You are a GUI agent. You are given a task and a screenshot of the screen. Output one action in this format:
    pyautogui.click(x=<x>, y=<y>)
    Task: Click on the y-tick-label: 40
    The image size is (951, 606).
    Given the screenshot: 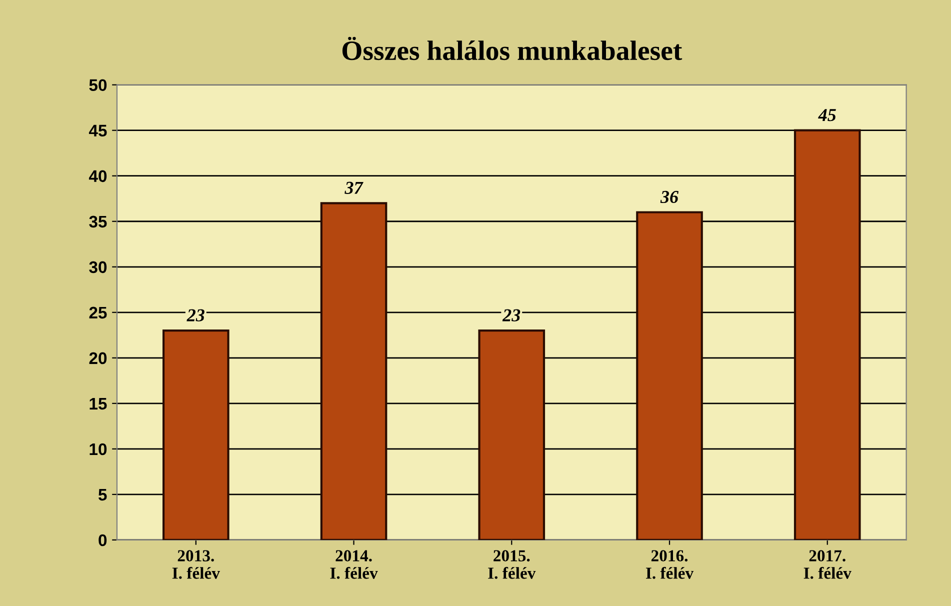 What is the action you would take?
    pyautogui.click(x=97, y=176)
    